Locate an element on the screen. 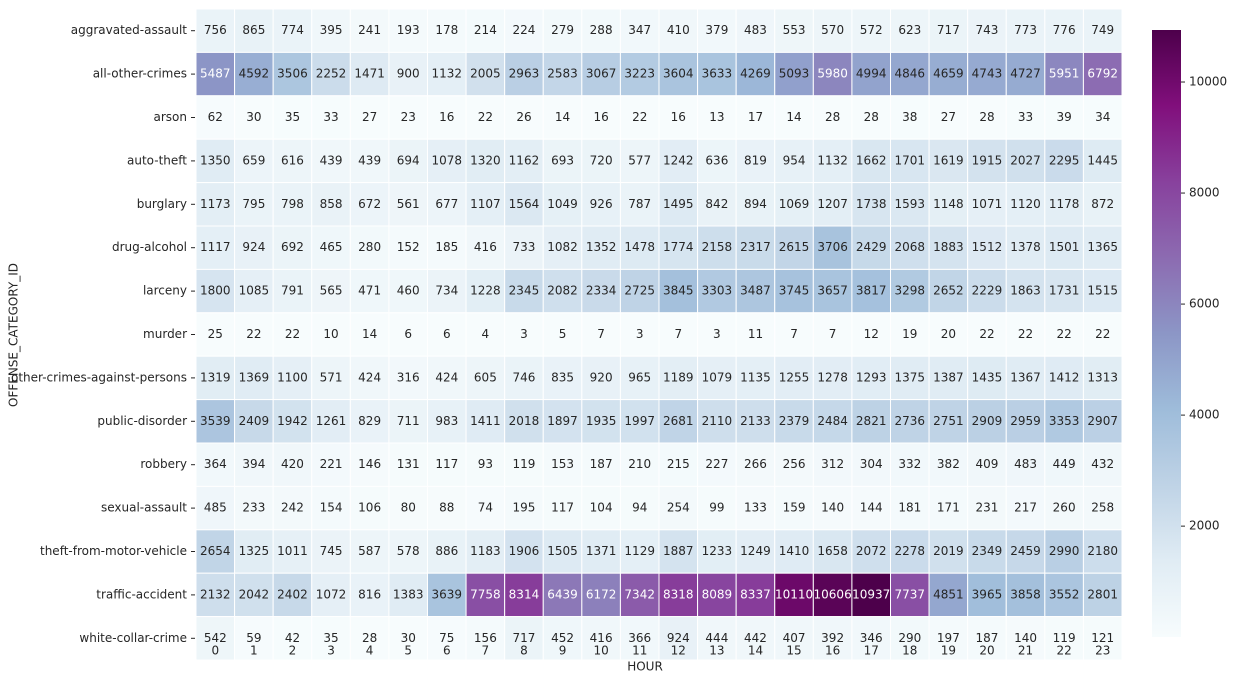 This screenshot has height=687, width=1246. cell-label: 565 is located at coordinates (331, 291).